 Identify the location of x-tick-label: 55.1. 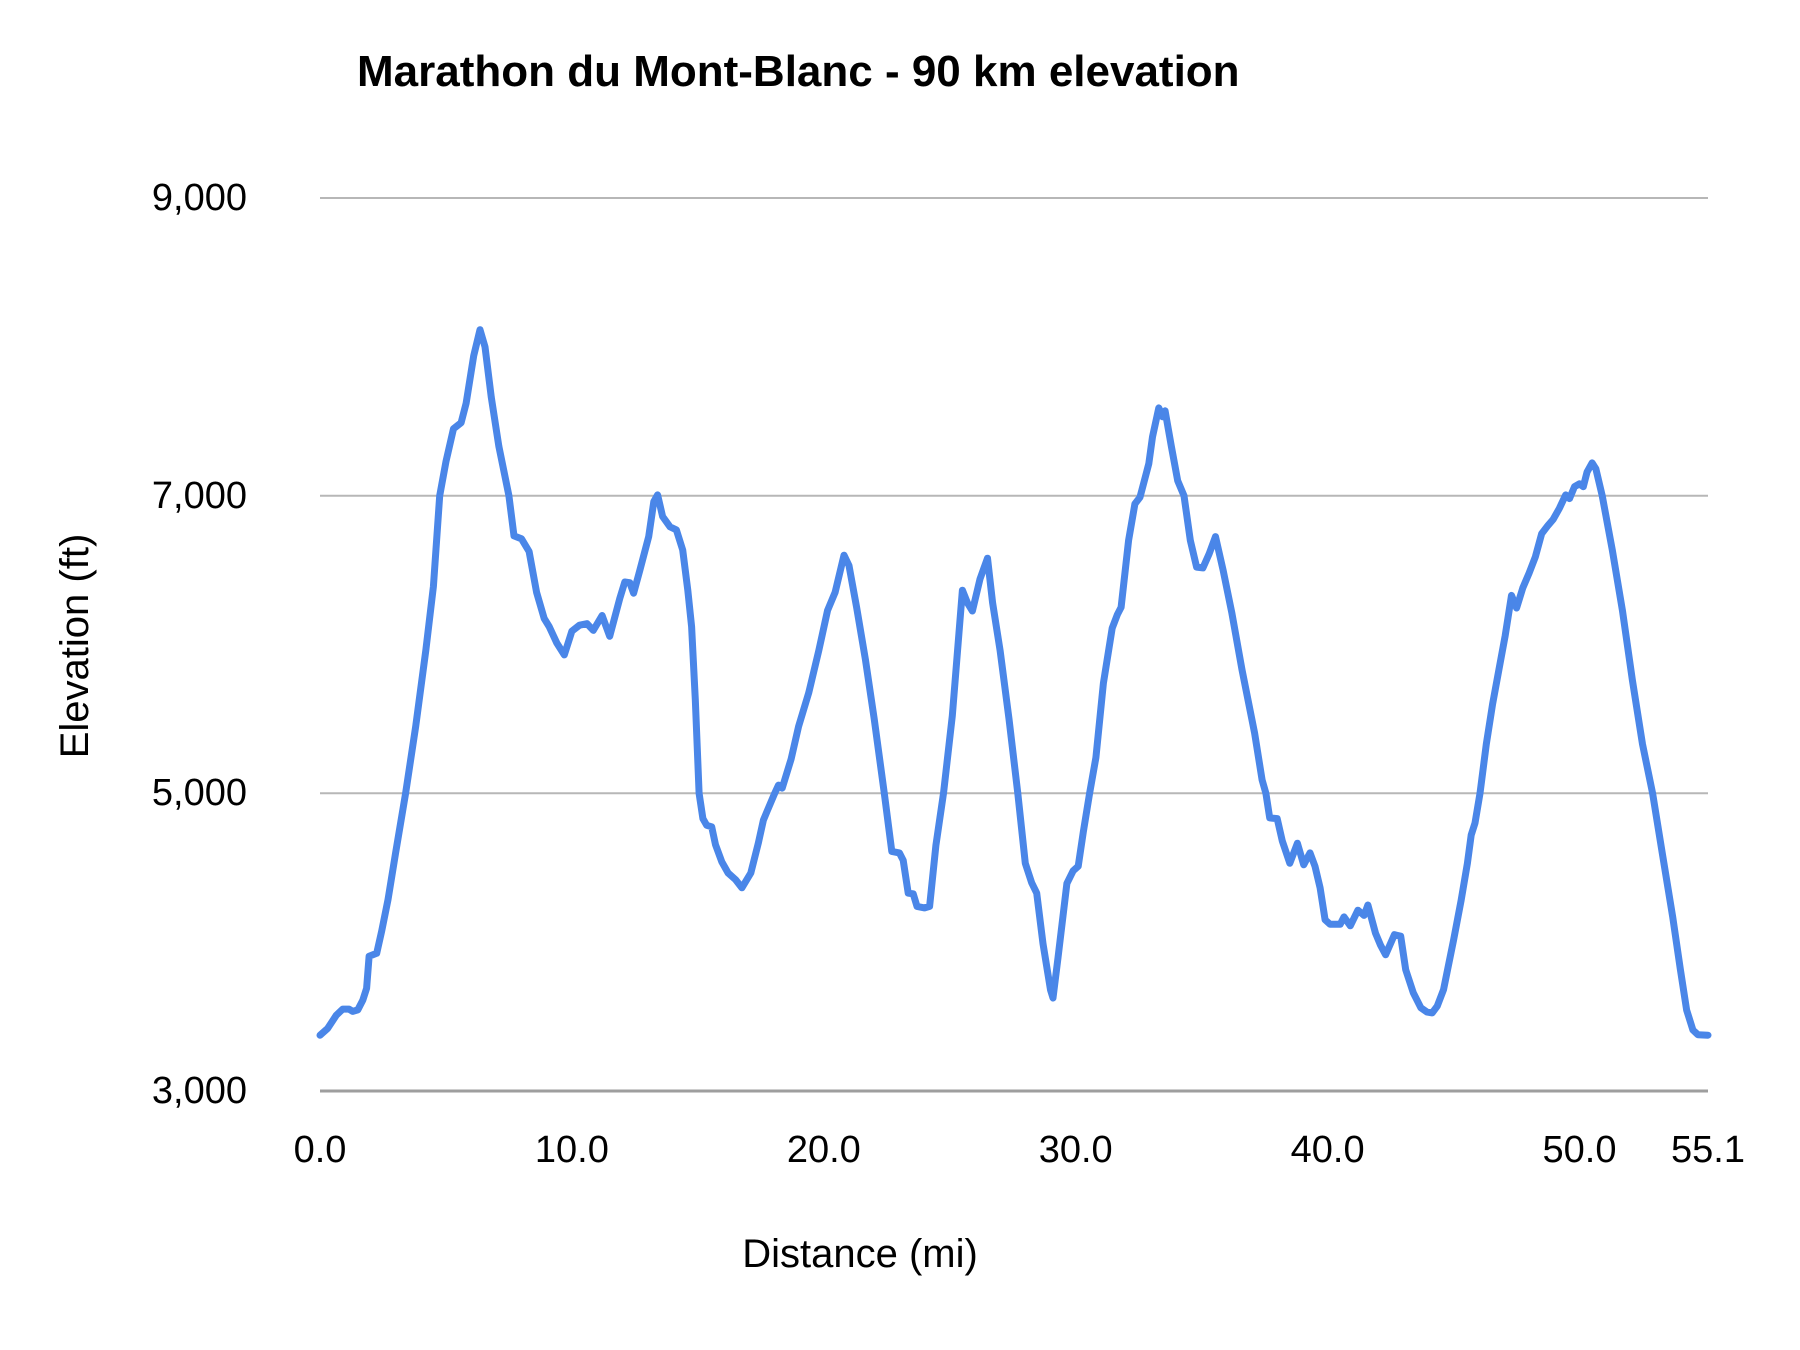
(1708, 1150).